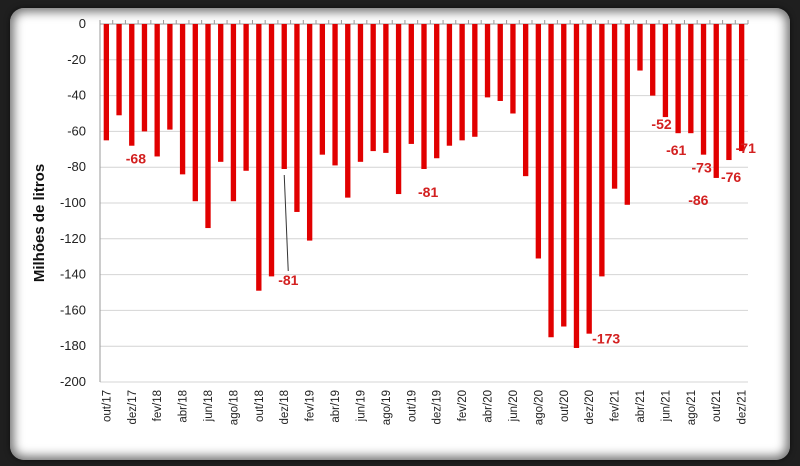  I want to click on data-label: -73, so click(702, 168).